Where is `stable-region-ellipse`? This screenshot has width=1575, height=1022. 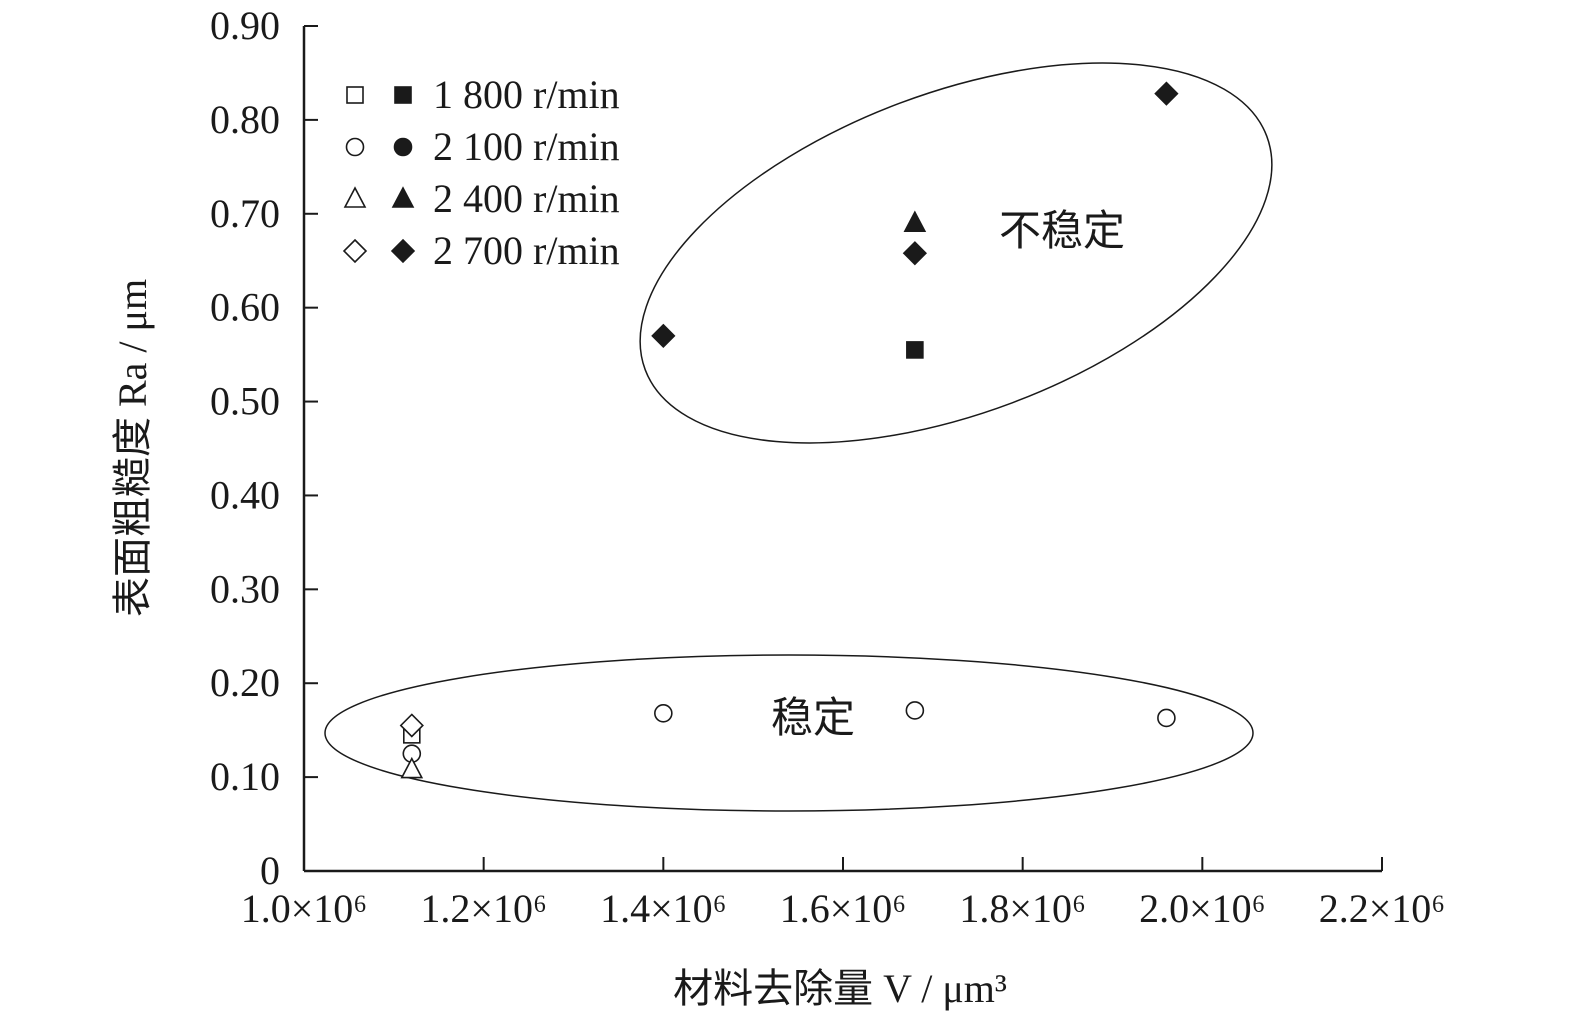 stable-region-ellipse is located at coordinates (789, 733).